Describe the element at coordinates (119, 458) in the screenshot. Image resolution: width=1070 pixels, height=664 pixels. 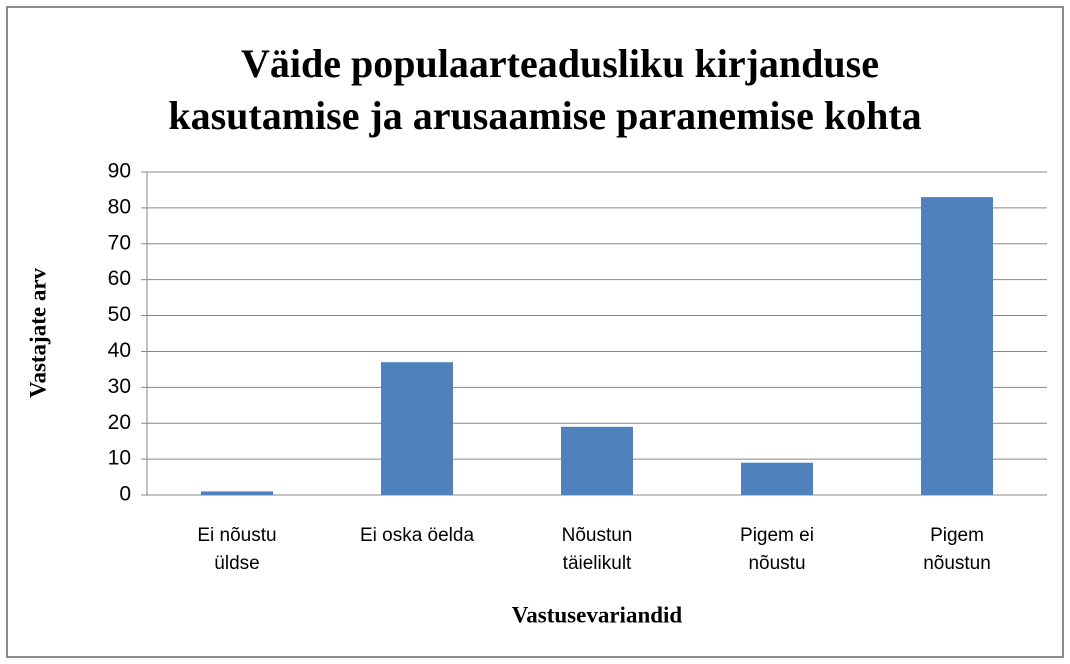
I see `y-tick-label: 10` at that location.